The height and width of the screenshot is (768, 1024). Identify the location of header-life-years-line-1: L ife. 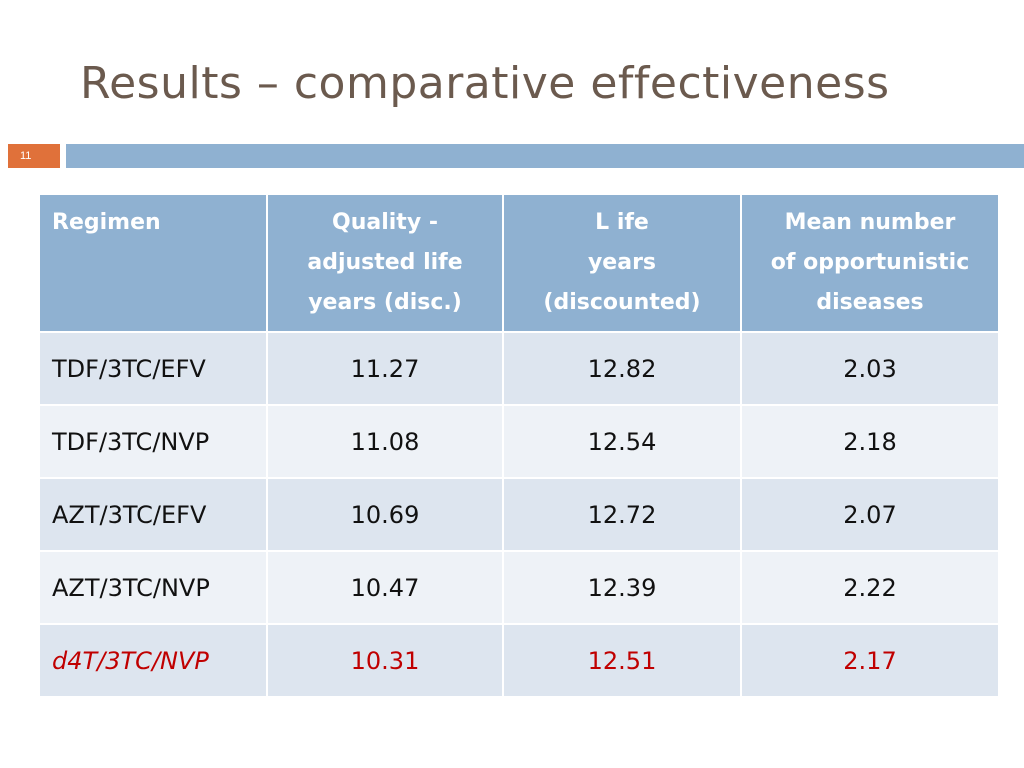
(622, 222).